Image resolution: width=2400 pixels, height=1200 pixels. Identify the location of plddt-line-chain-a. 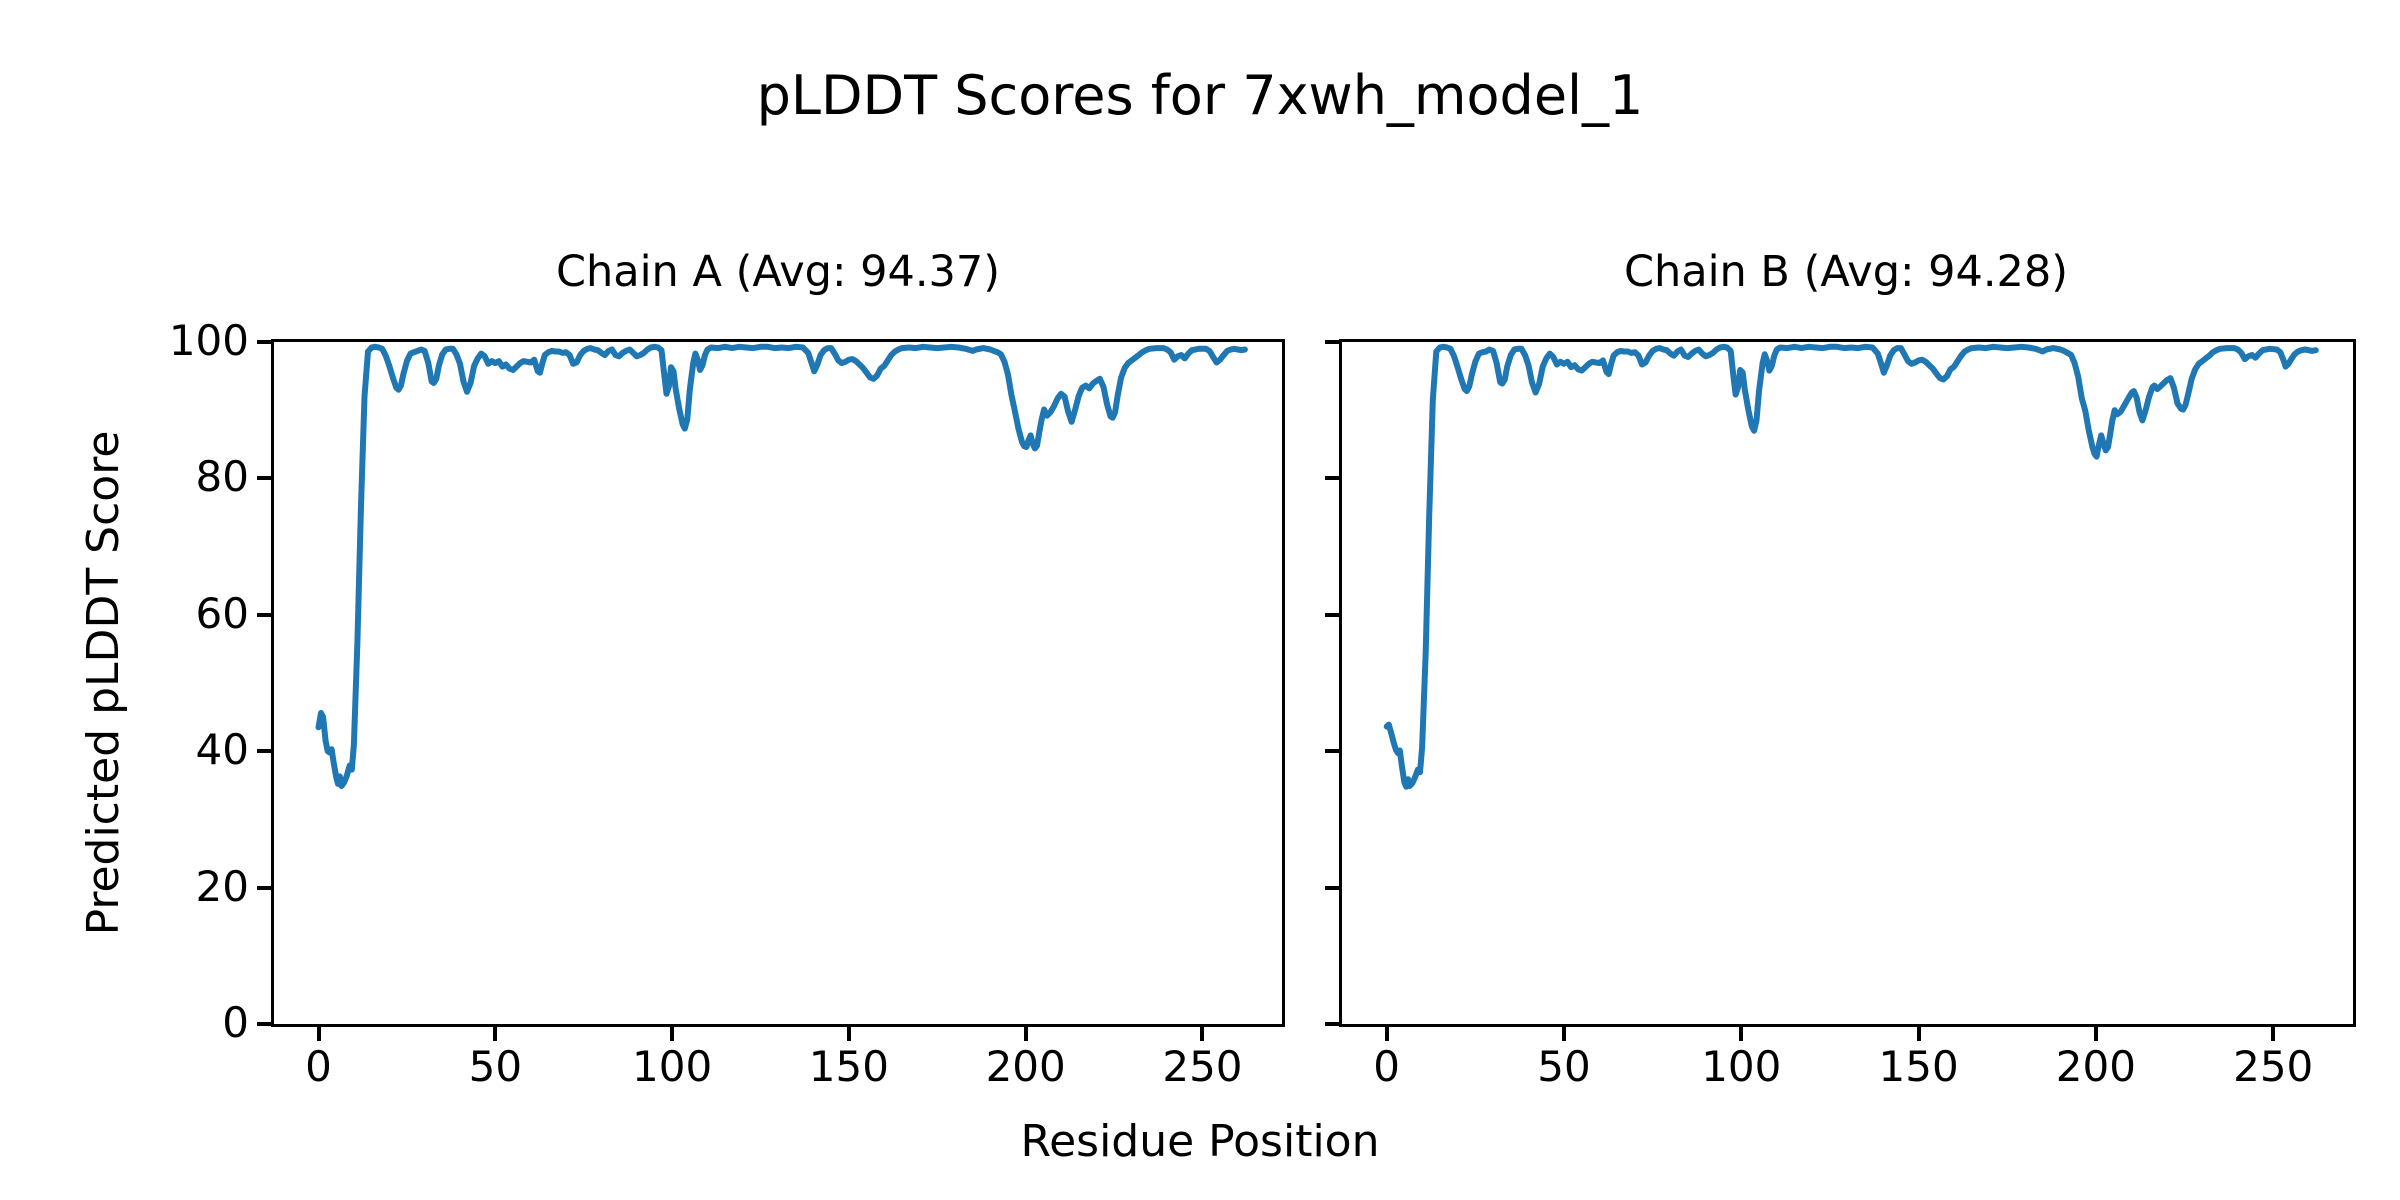
(781, 566).